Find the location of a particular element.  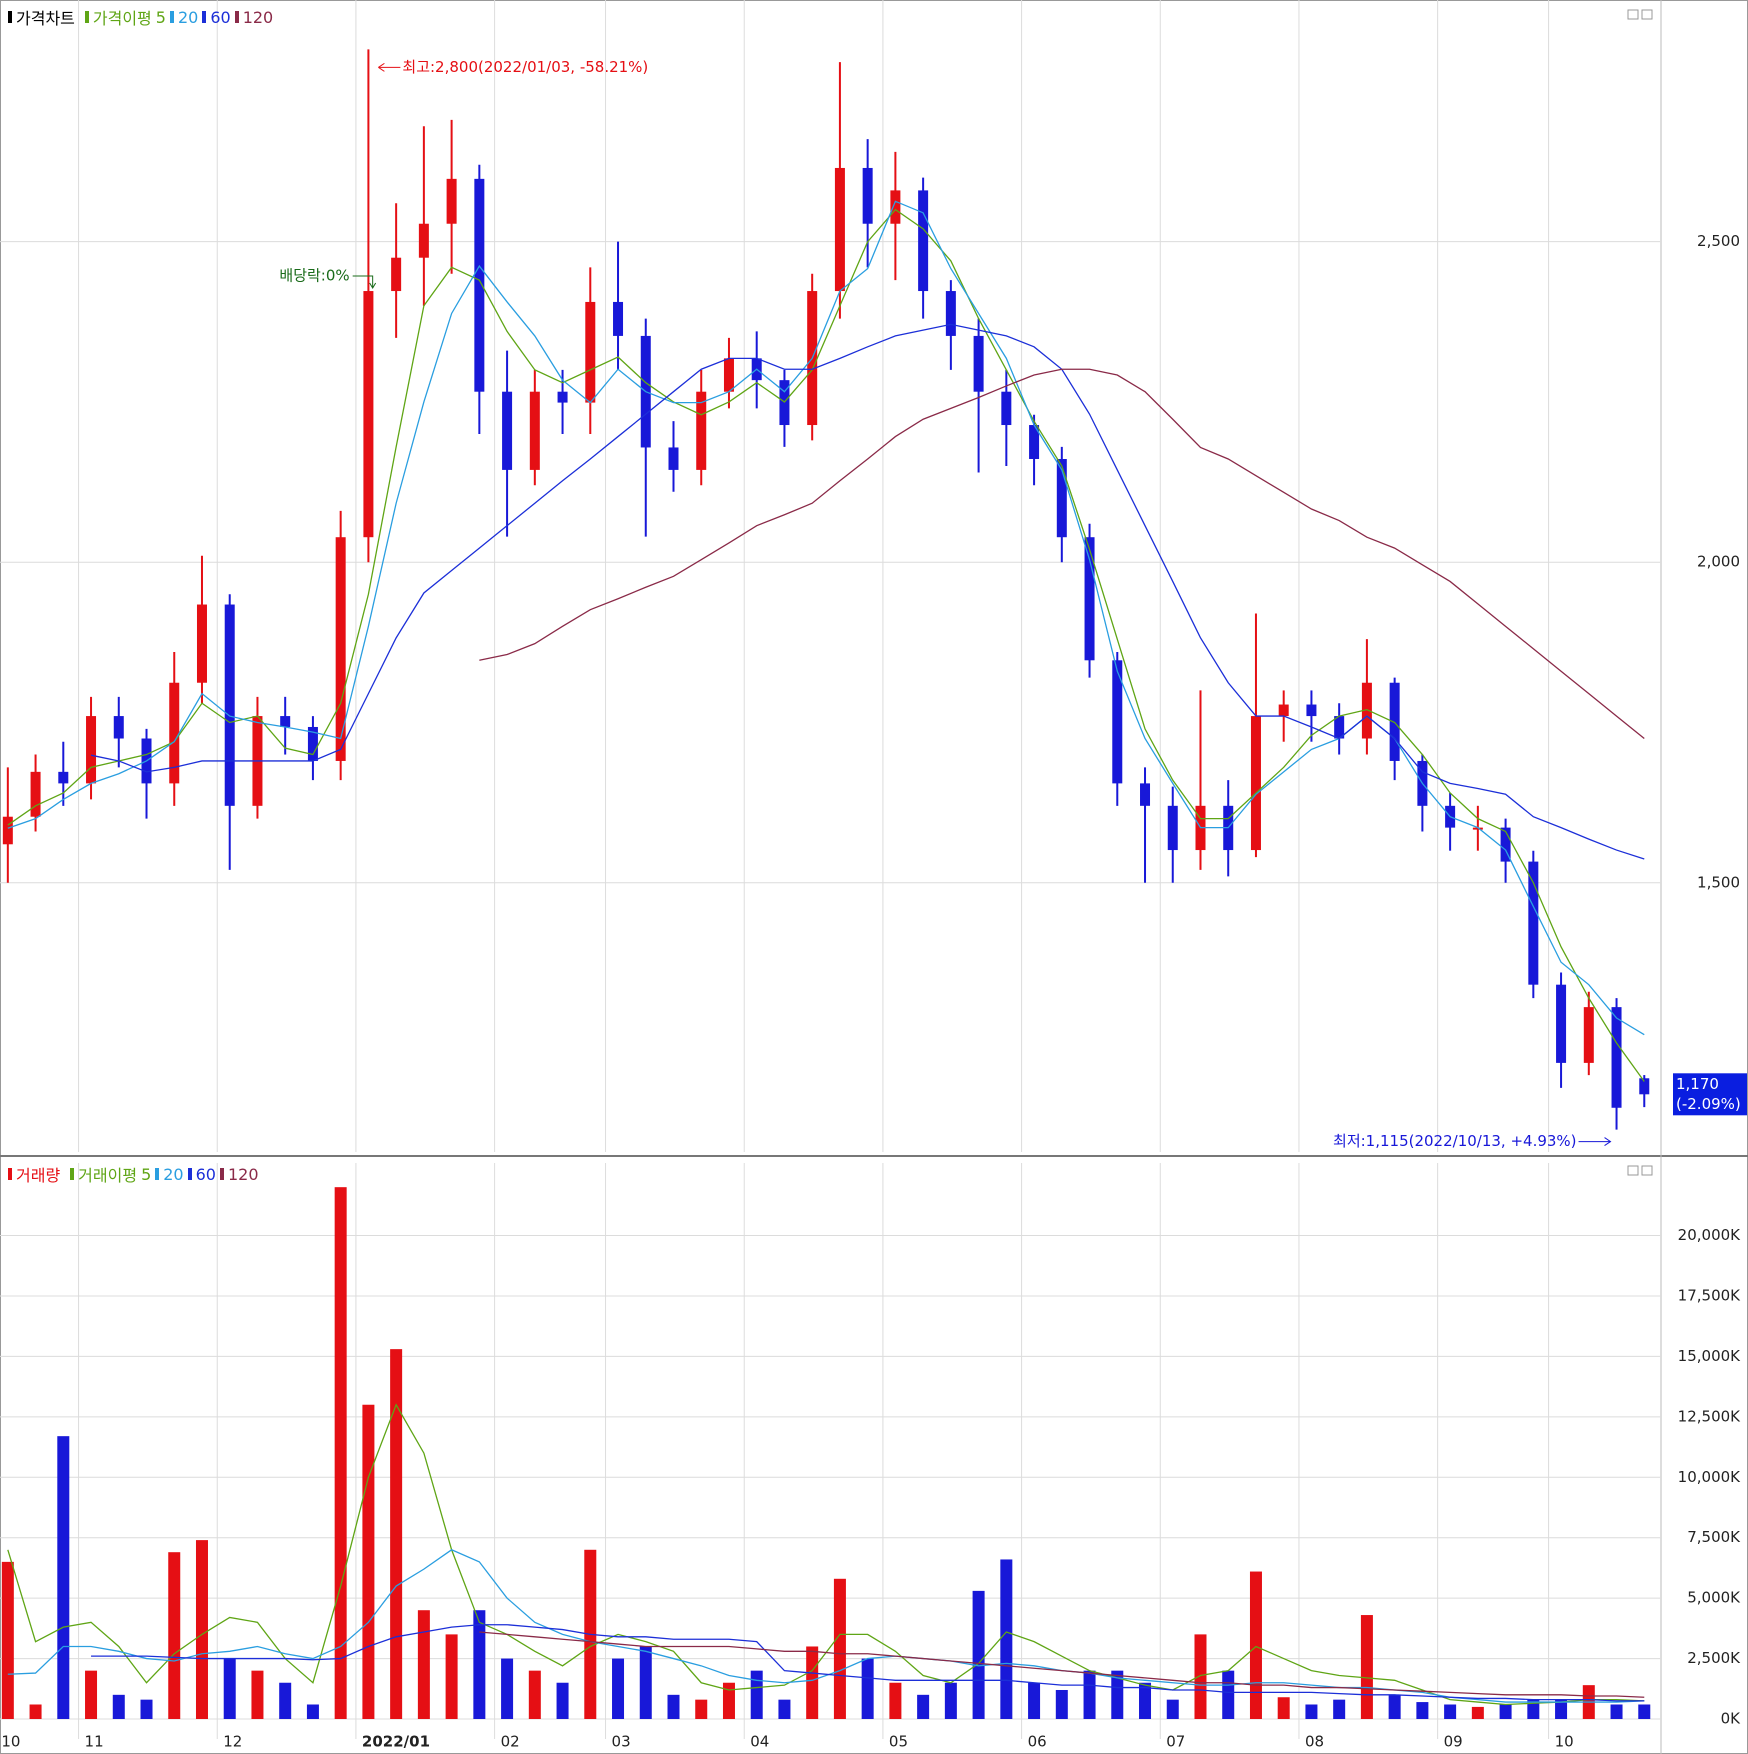

x-tick-label: 09 is located at coordinates (1453, 1742).